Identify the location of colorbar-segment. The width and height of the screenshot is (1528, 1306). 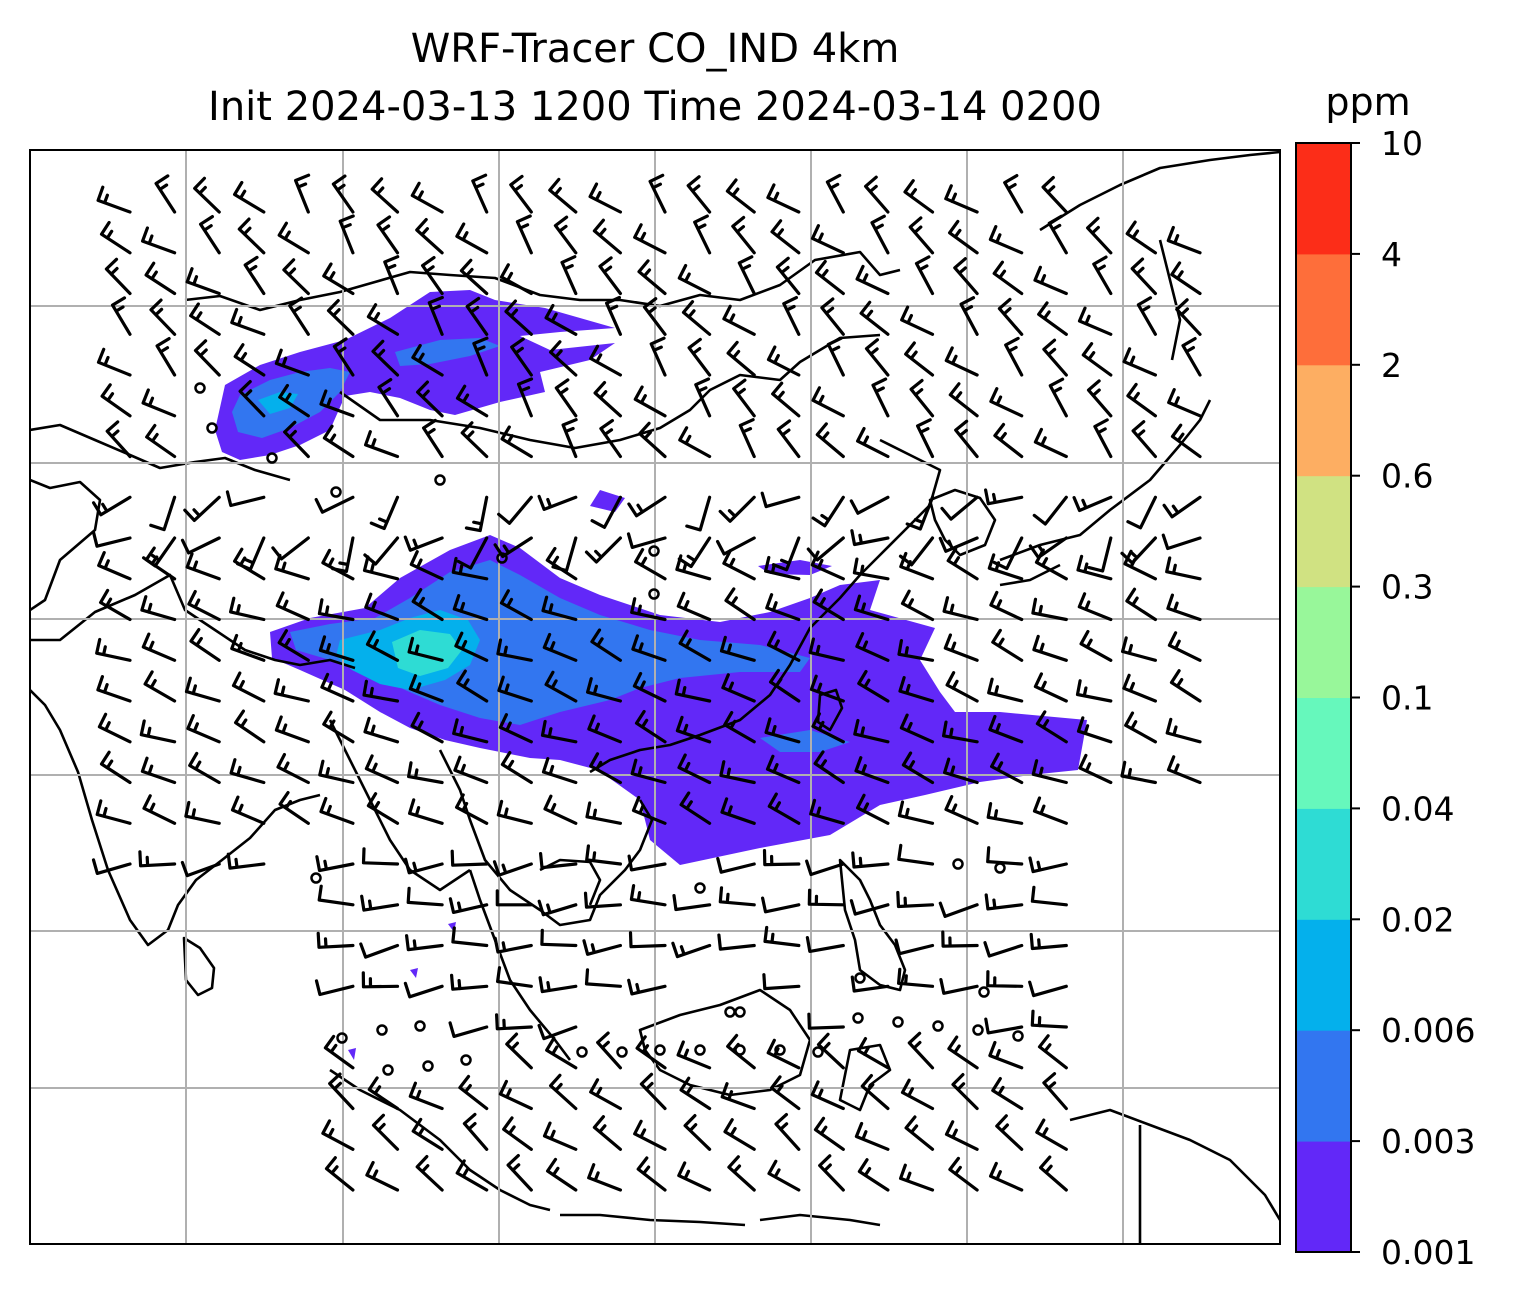
(1323, 309).